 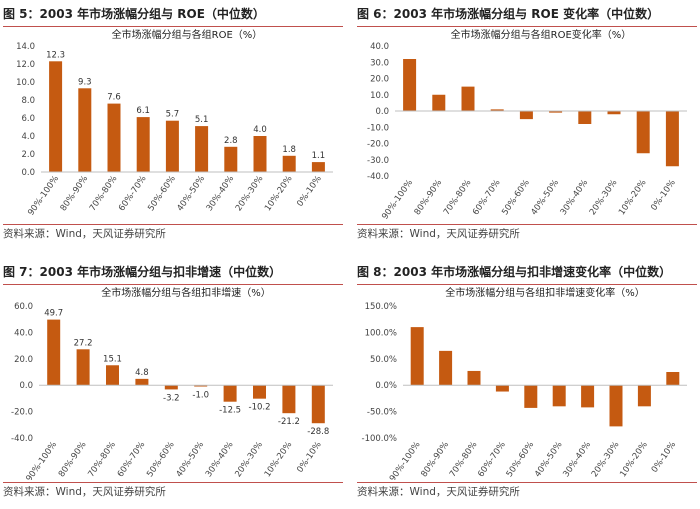 What do you see at coordinates (55, 55) in the screenshot?
I see `data-label: 12.3` at bounding box center [55, 55].